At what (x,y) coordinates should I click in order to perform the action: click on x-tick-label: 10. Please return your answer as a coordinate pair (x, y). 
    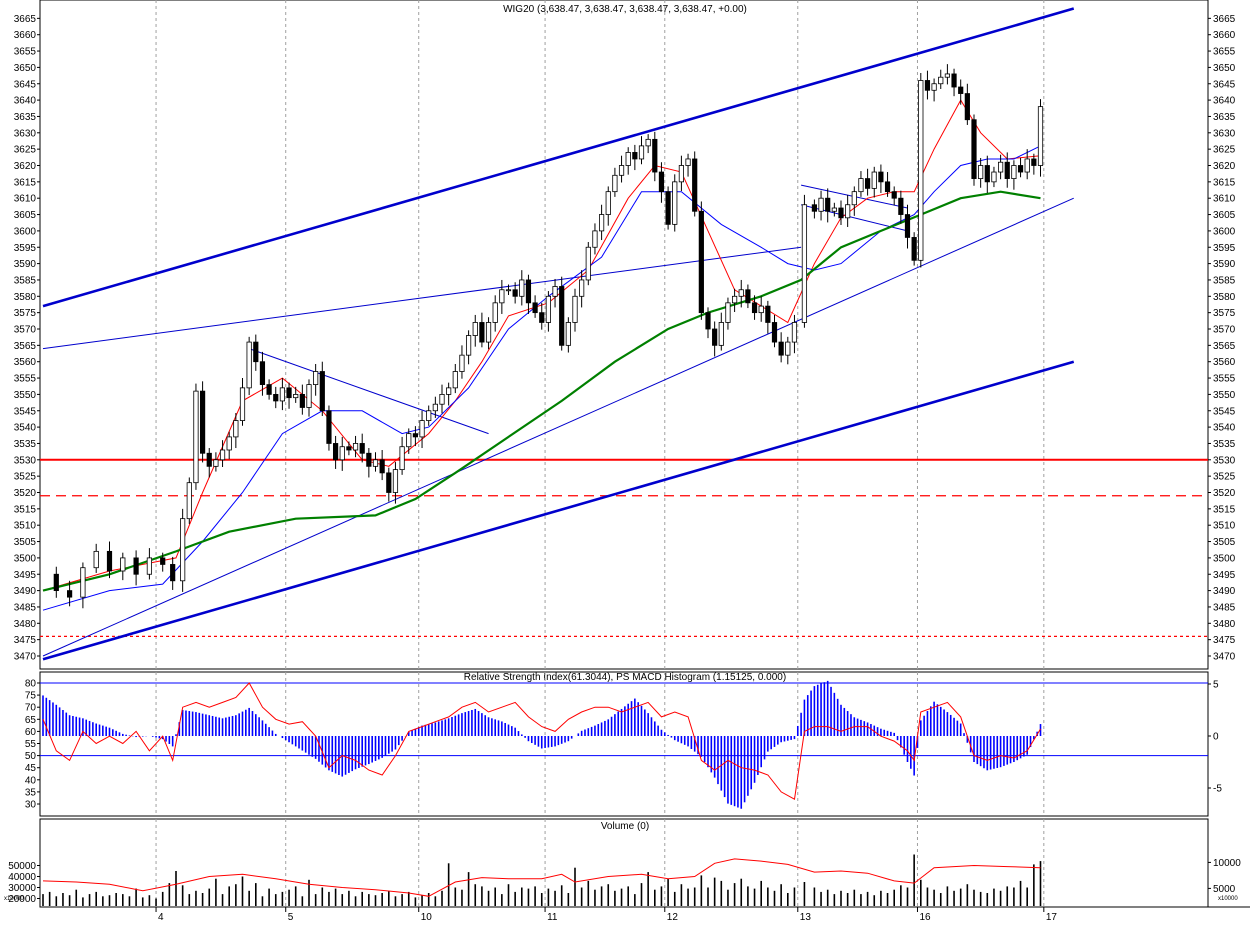
    Looking at the image, I should click on (427, 917).